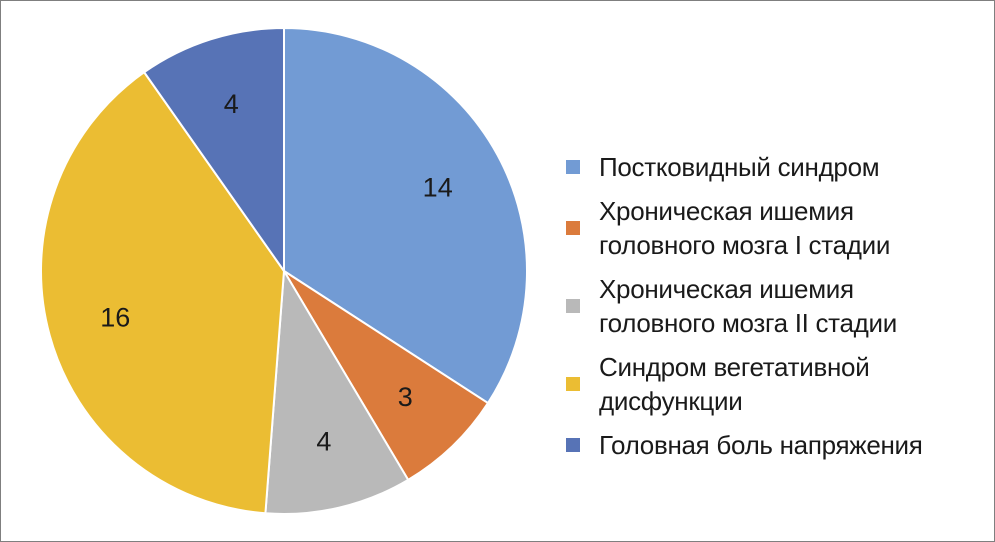 This screenshot has height=542, width=995. I want to click on legend-item-tension-headache: Головная боль напряжения, so click(771, 445).